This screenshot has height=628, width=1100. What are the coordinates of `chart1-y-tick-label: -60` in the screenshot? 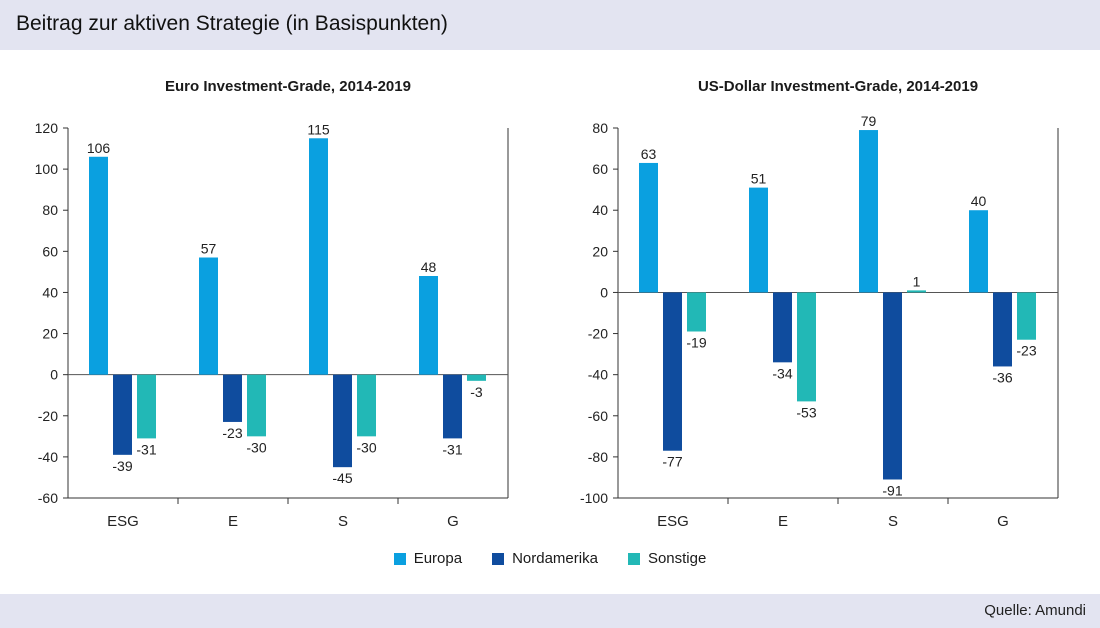 It's located at (48, 498).